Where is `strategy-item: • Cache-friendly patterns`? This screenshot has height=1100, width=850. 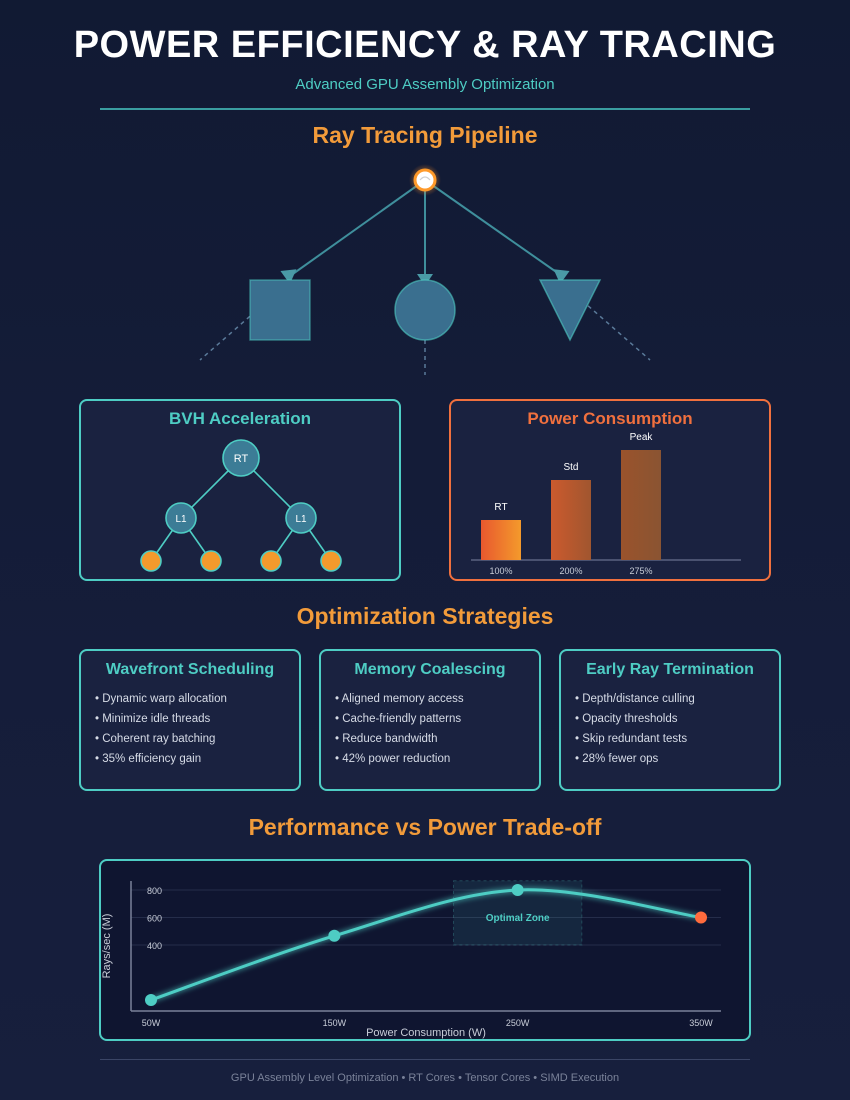
strategy-item: • Cache-friendly patterns is located at coordinates (398, 719).